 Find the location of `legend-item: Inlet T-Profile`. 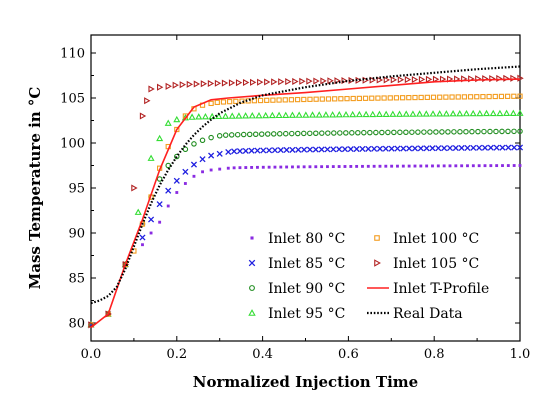

legend-item: Inlet T-Profile is located at coordinates (428, 289).